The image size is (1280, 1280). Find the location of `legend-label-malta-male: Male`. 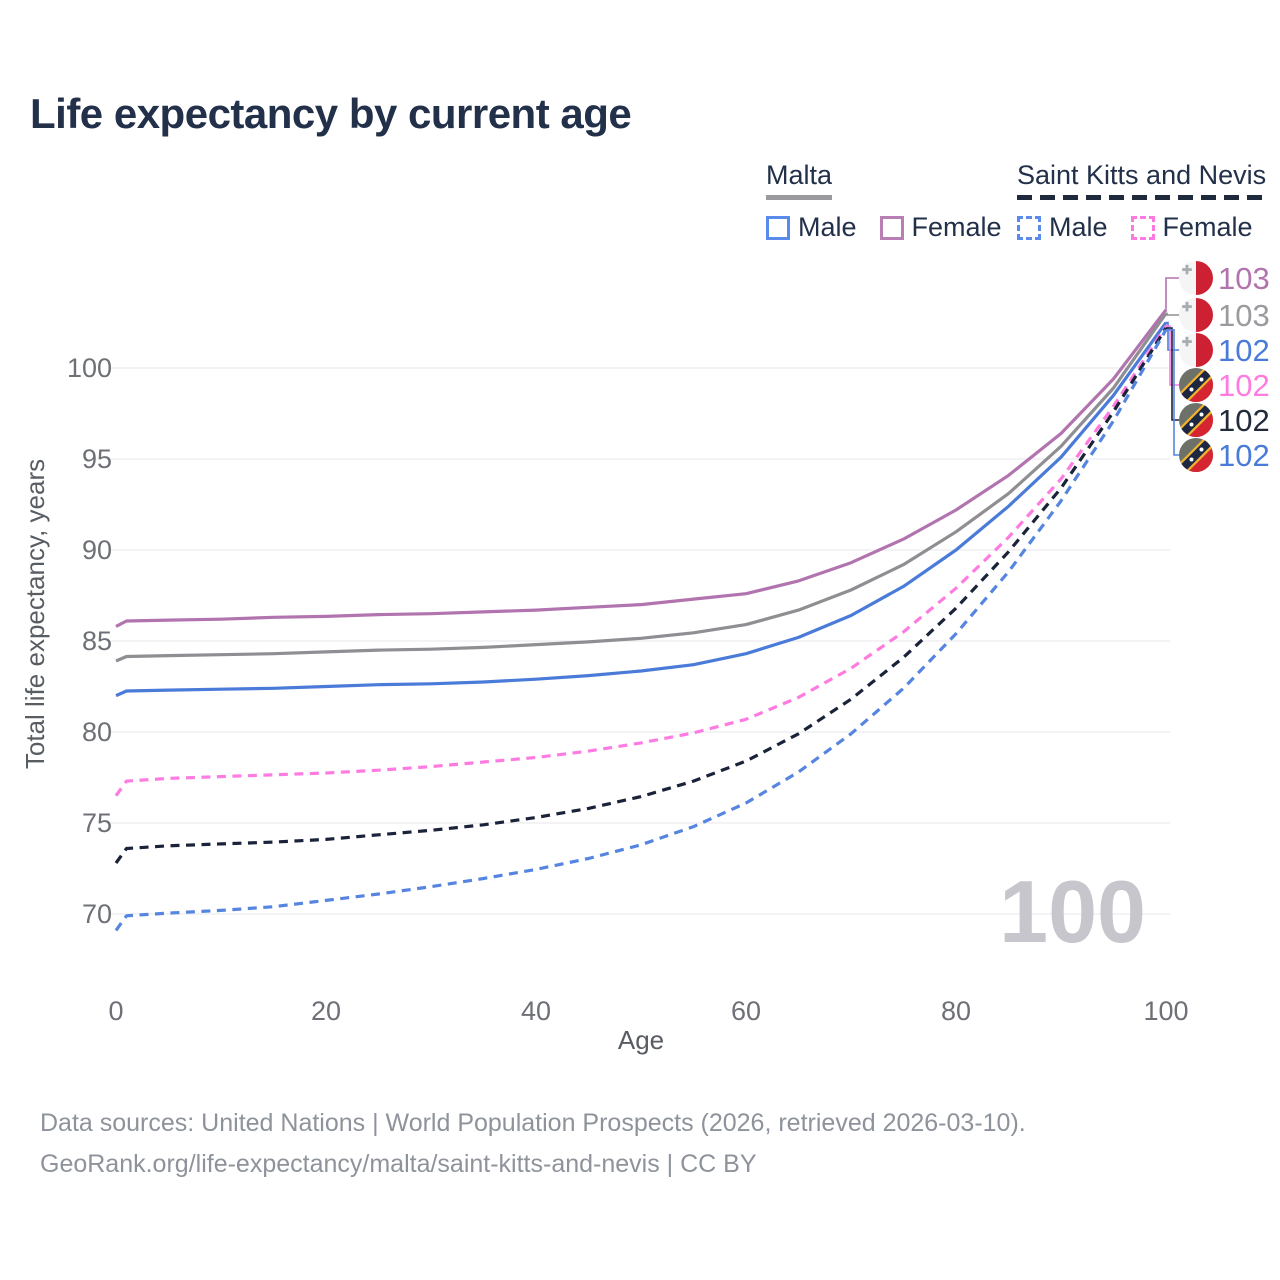

legend-label-malta-male: Male is located at coordinates (827, 227).